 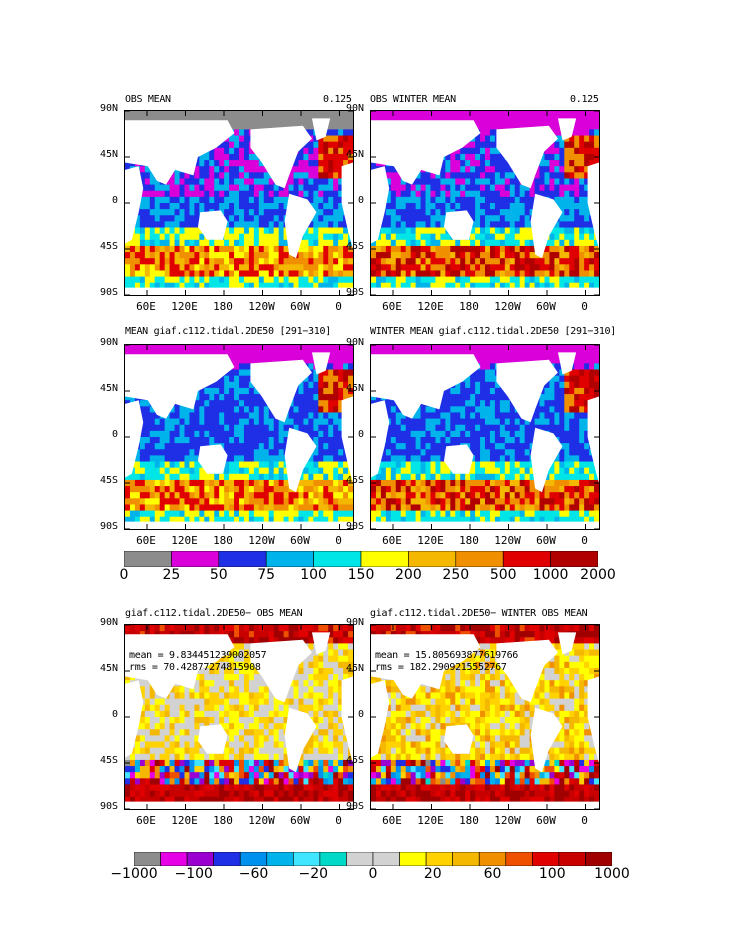 What do you see at coordinates (492, 874) in the screenshot?
I see `colorbar-tick-label: 60` at bounding box center [492, 874].